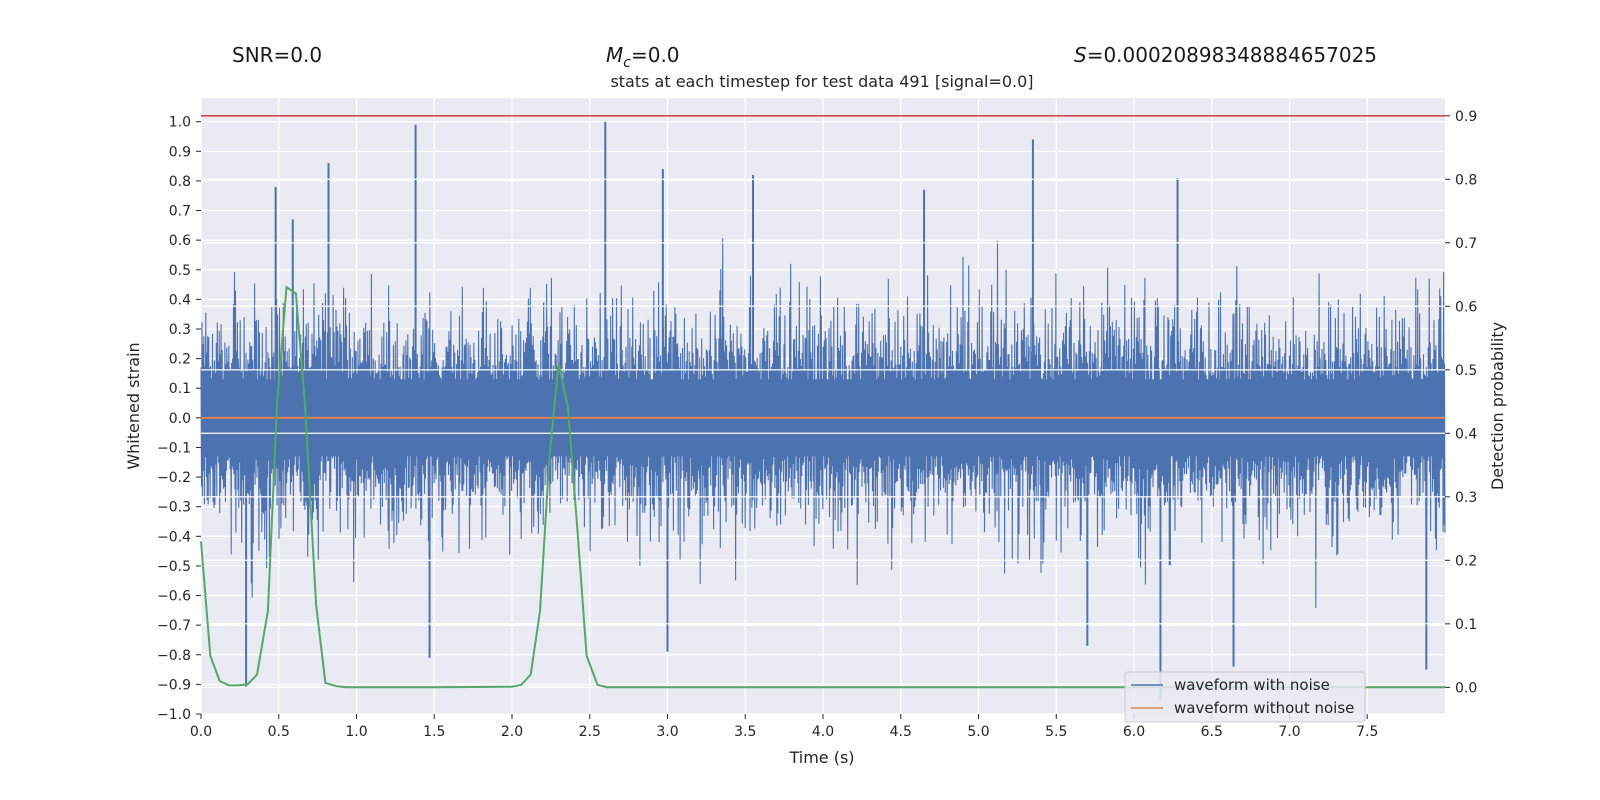  What do you see at coordinates (1466, 688) in the screenshot?
I see `y2-tick-label: 0.0` at bounding box center [1466, 688].